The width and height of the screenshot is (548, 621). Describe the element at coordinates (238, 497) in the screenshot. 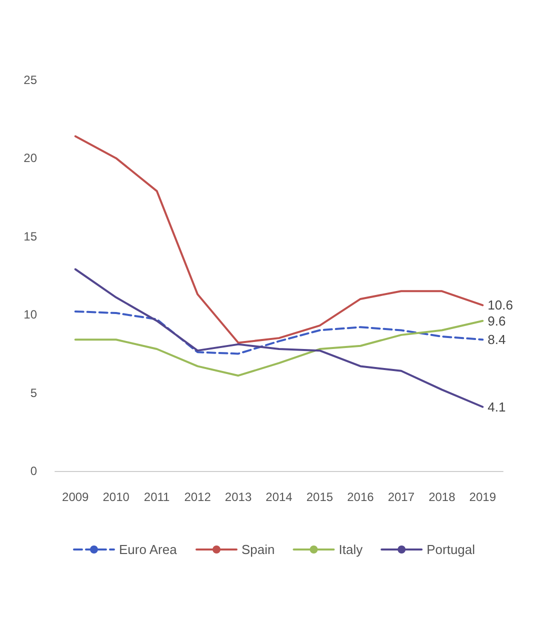

I see `x-tick-label: 2013` at that location.